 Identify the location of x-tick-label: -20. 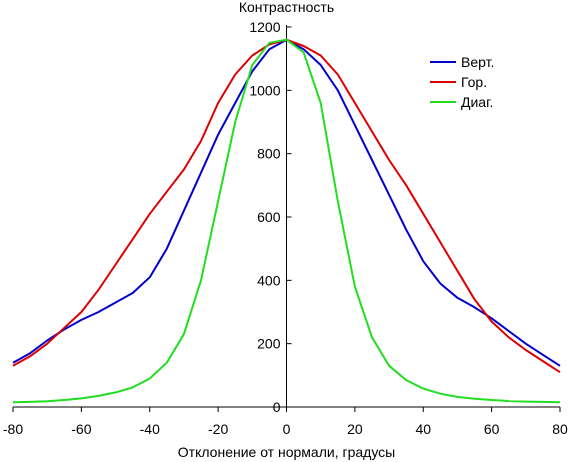
(218, 429).